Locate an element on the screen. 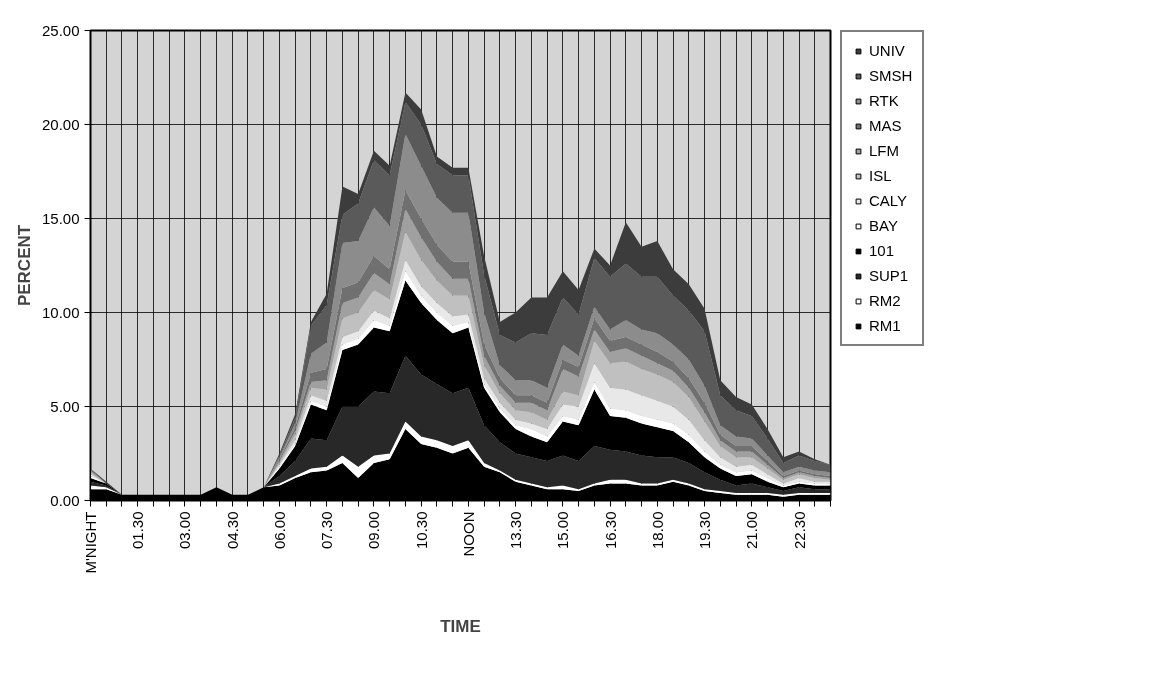  x-tick-label: 09.00 is located at coordinates (374, 530).